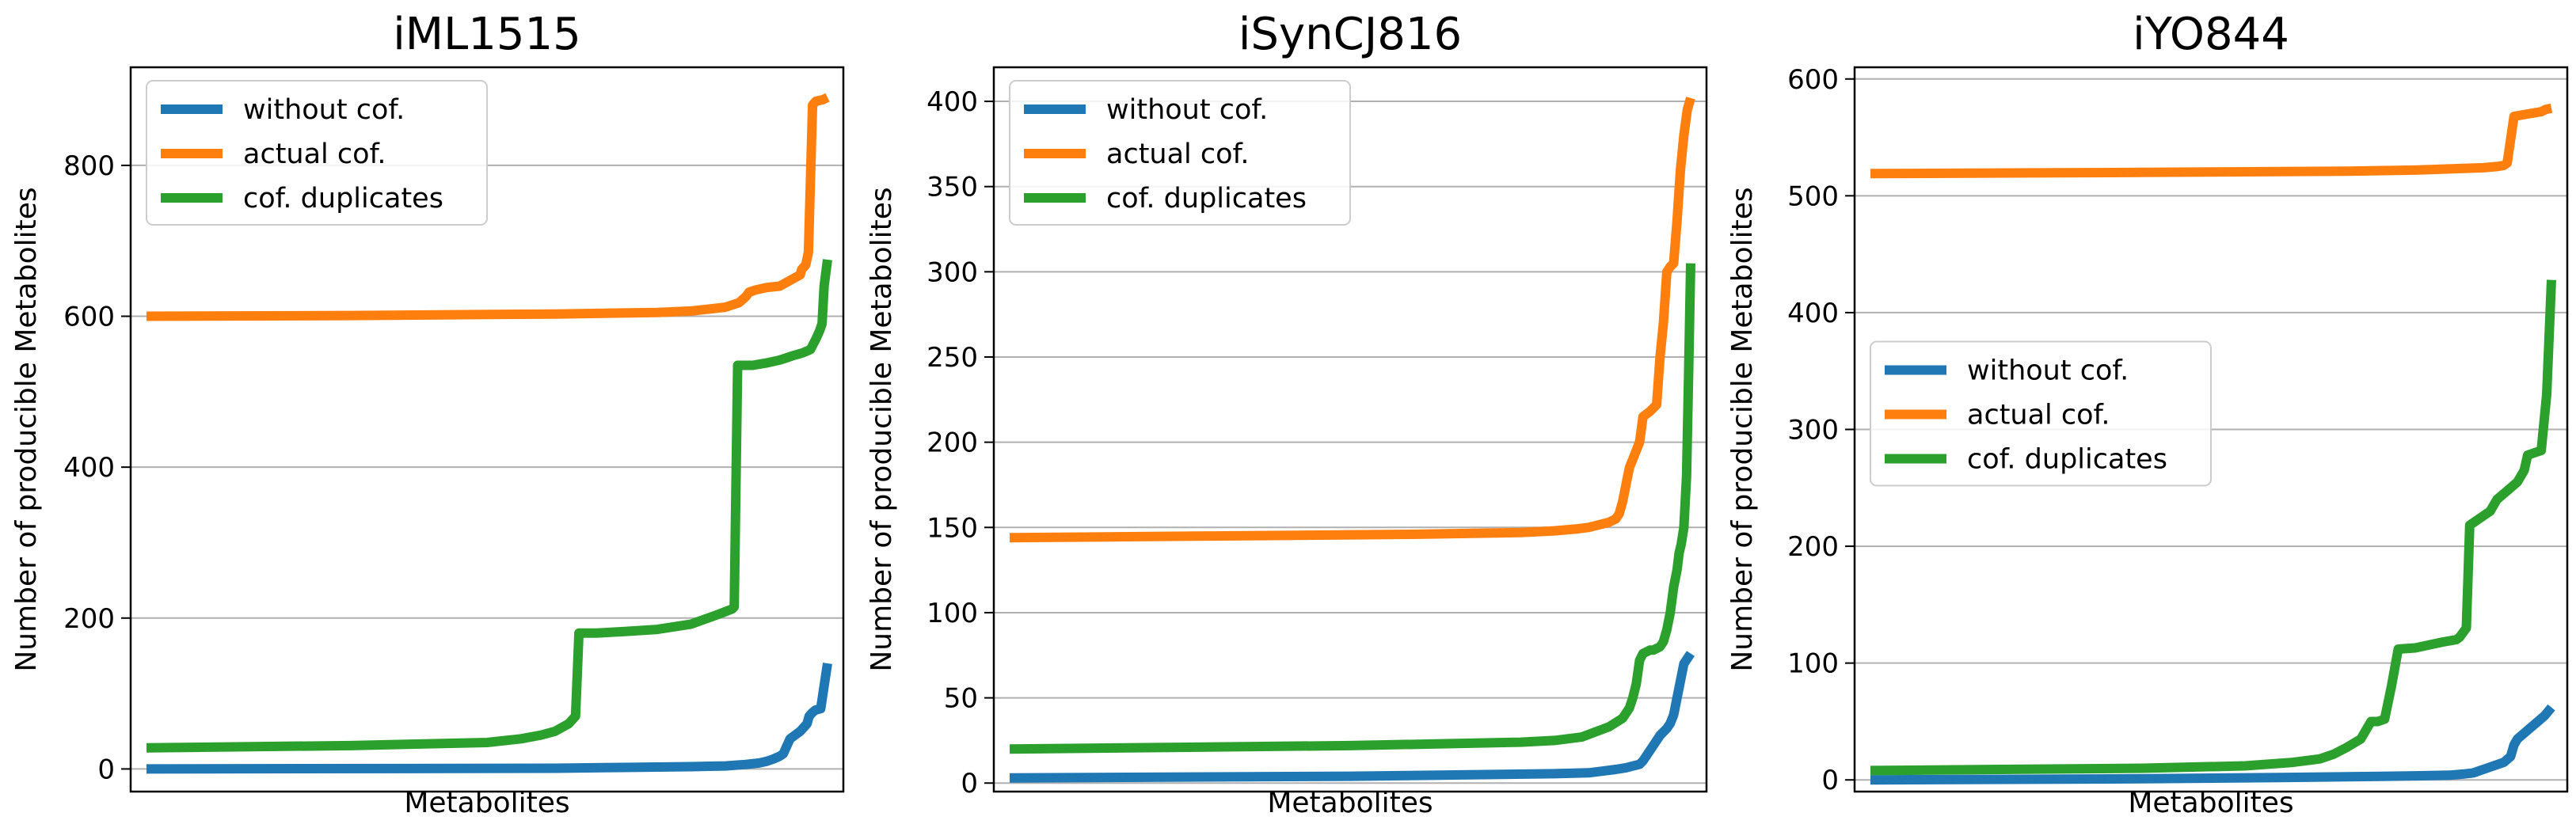  Describe the element at coordinates (961, 699) in the screenshot. I see `y-tick-label: 50` at that location.